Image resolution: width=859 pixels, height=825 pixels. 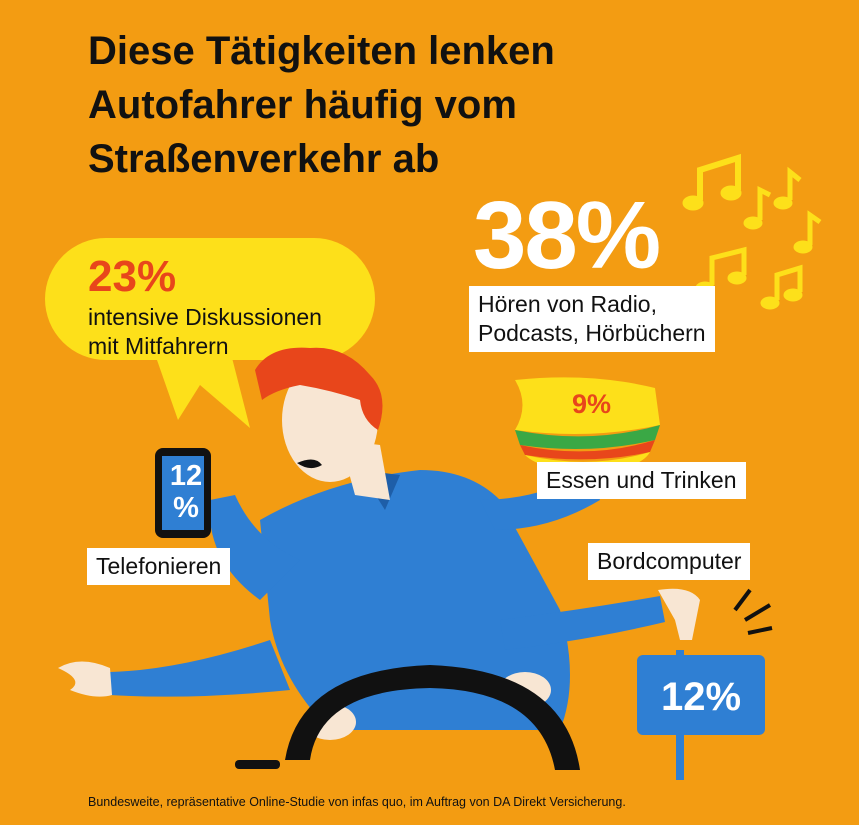 What do you see at coordinates (205, 317) in the screenshot?
I see `discussion-label-line-1: intensive Diskussionen` at bounding box center [205, 317].